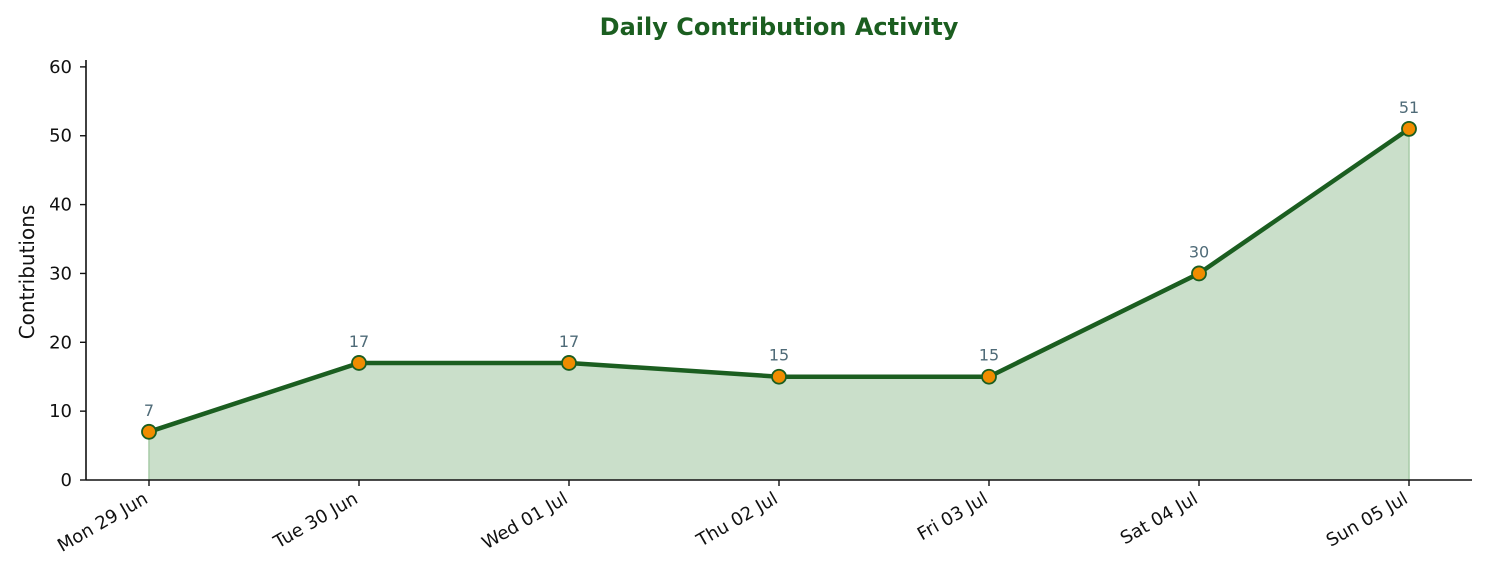 The height and width of the screenshot is (583, 1486). Describe the element at coordinates (315, 520) in the screenshot. I see `x-tick-label: Tue 30 Jun` at that location.